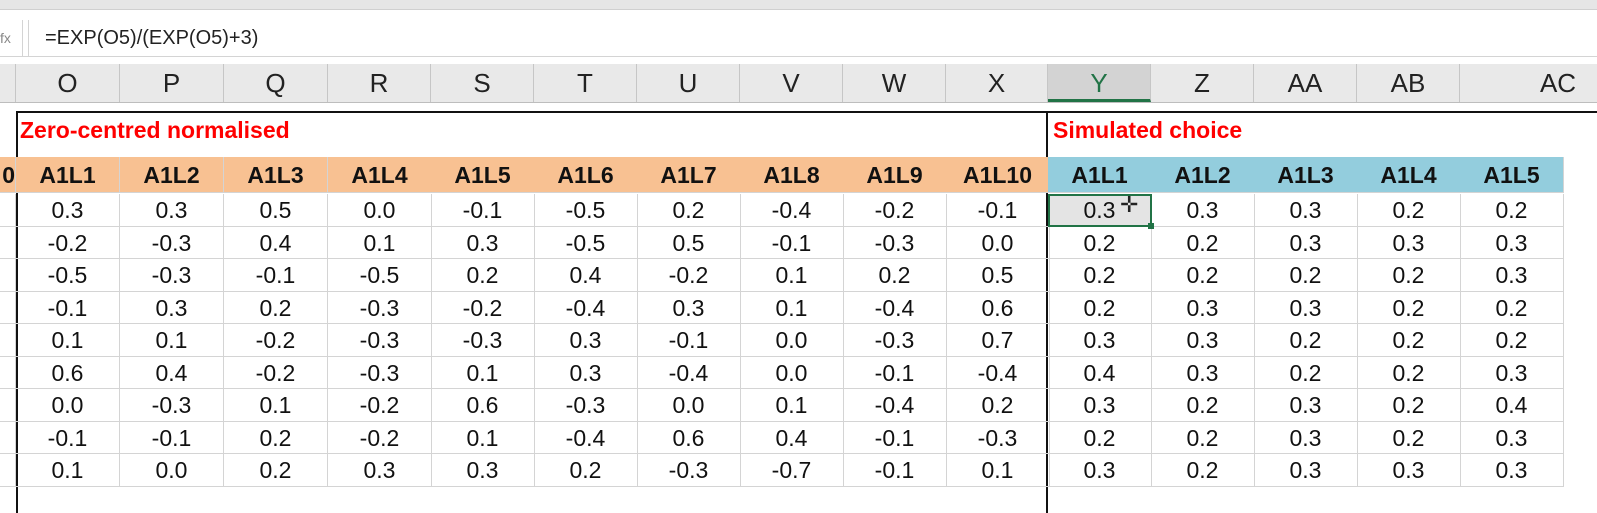 This screenshot has height=513, width=1597. What do you see at coordinates (483, 175) in the screenshot?
I see `normalised-header-a1l5: A1L5` at bounding box center [483, 175].